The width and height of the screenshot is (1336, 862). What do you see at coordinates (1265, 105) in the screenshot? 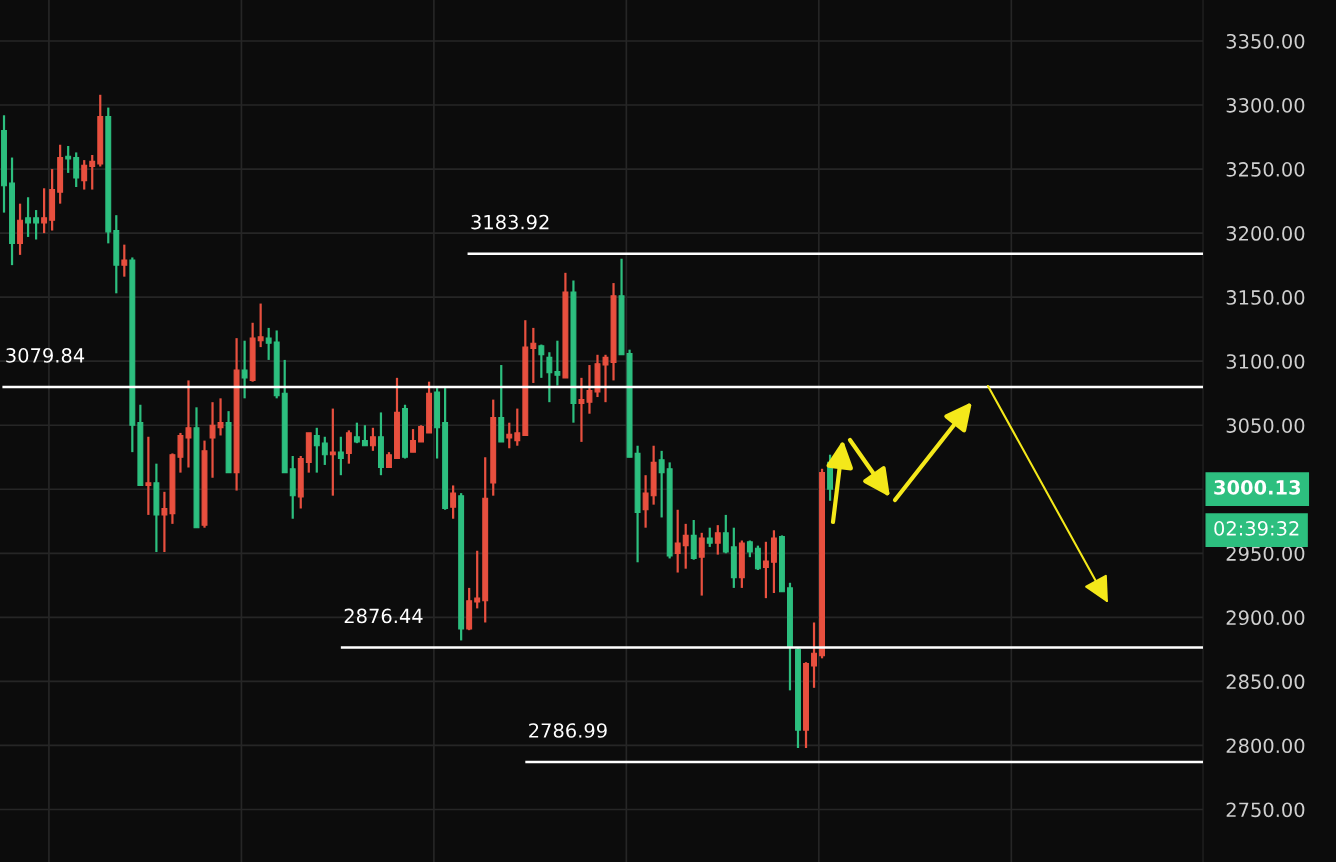
I see `y-tick-label: 3300.00` at bounding box center [1265, 105].